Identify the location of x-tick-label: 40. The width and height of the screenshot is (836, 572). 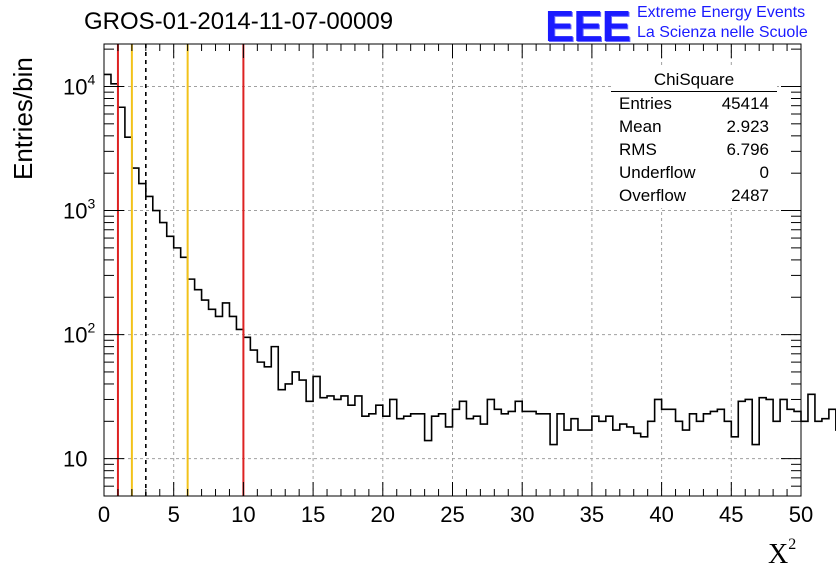
(661, 514).